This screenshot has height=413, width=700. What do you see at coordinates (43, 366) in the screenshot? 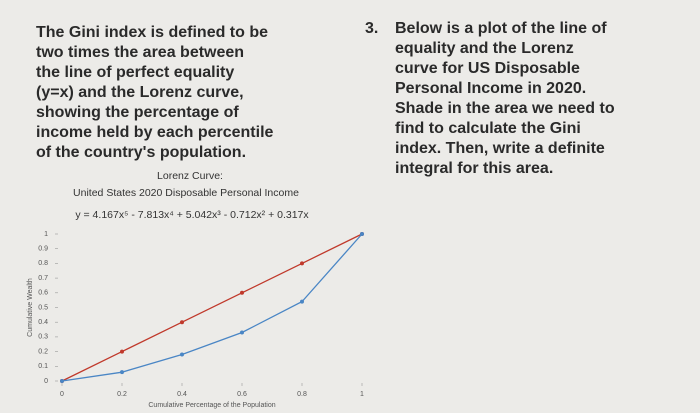
I see `y-tick-label: 0.1` at bounding box center [43, 366].